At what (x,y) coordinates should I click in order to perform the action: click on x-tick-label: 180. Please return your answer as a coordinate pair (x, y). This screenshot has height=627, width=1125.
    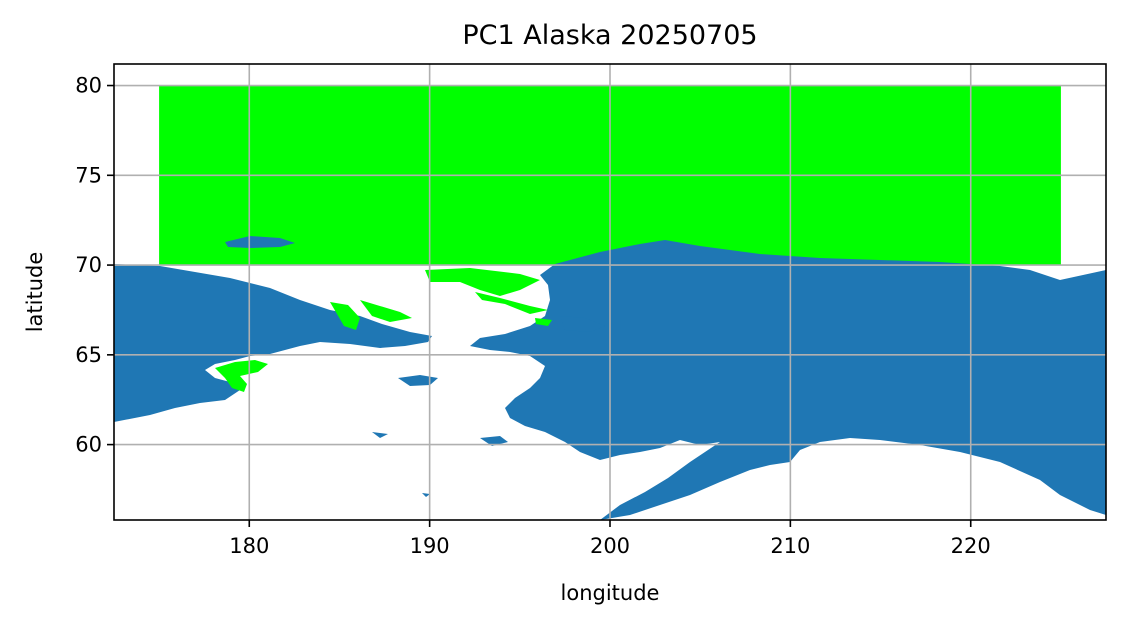
    Looking at the image, I should click on (249, 546).